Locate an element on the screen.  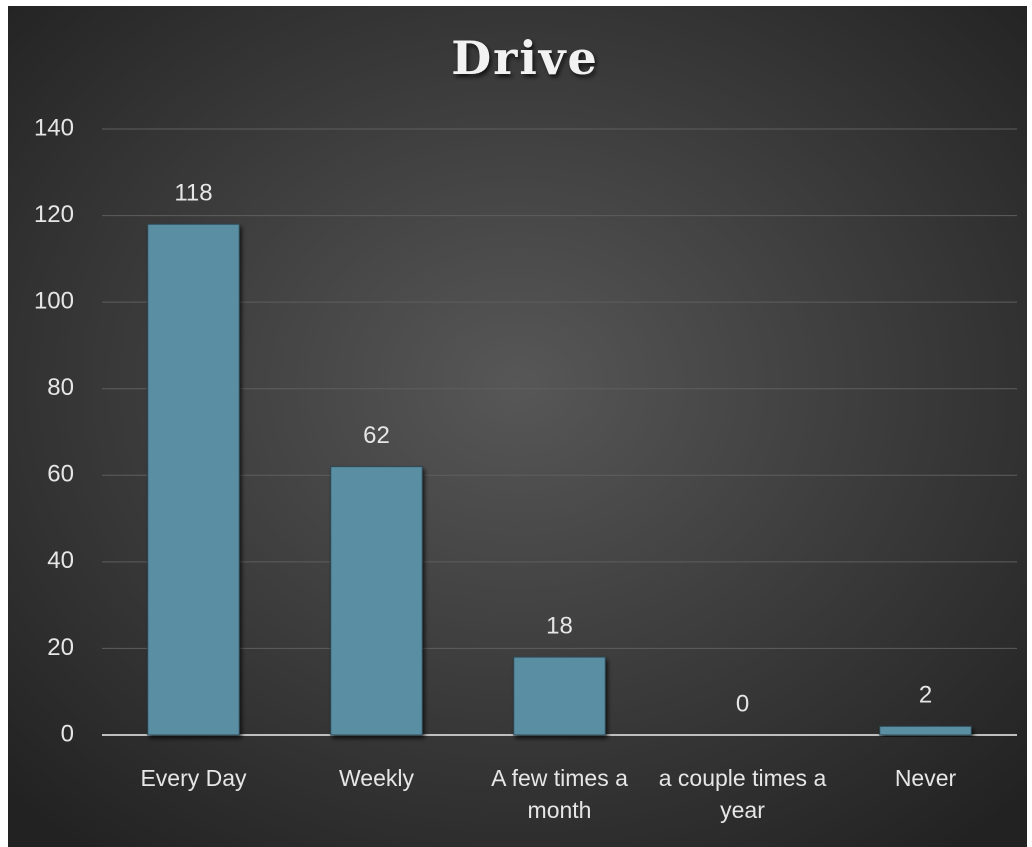
y-tick-label: 80 is located at coordinates (60, 387).